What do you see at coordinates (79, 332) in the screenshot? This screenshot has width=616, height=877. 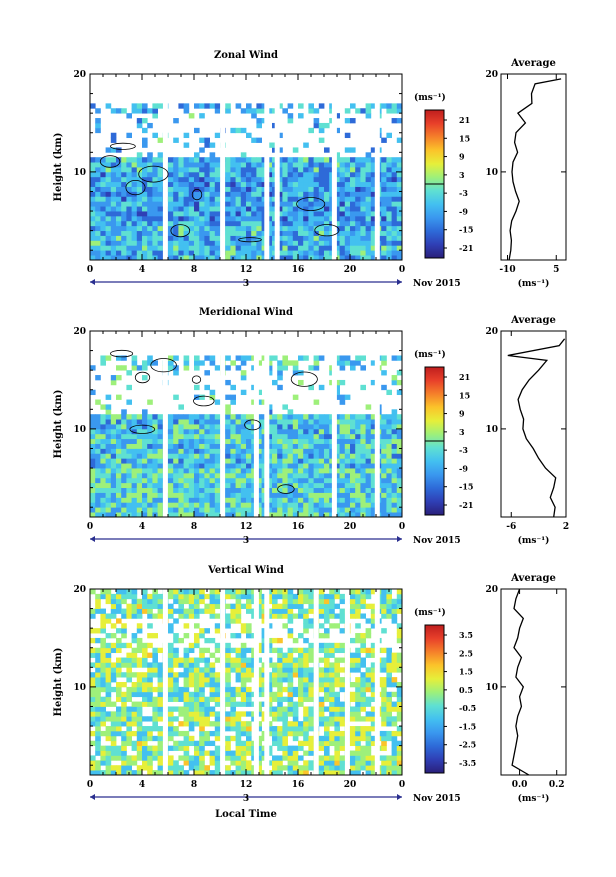 I see `y-tick-label: 20` at bounding box center [79, 332].